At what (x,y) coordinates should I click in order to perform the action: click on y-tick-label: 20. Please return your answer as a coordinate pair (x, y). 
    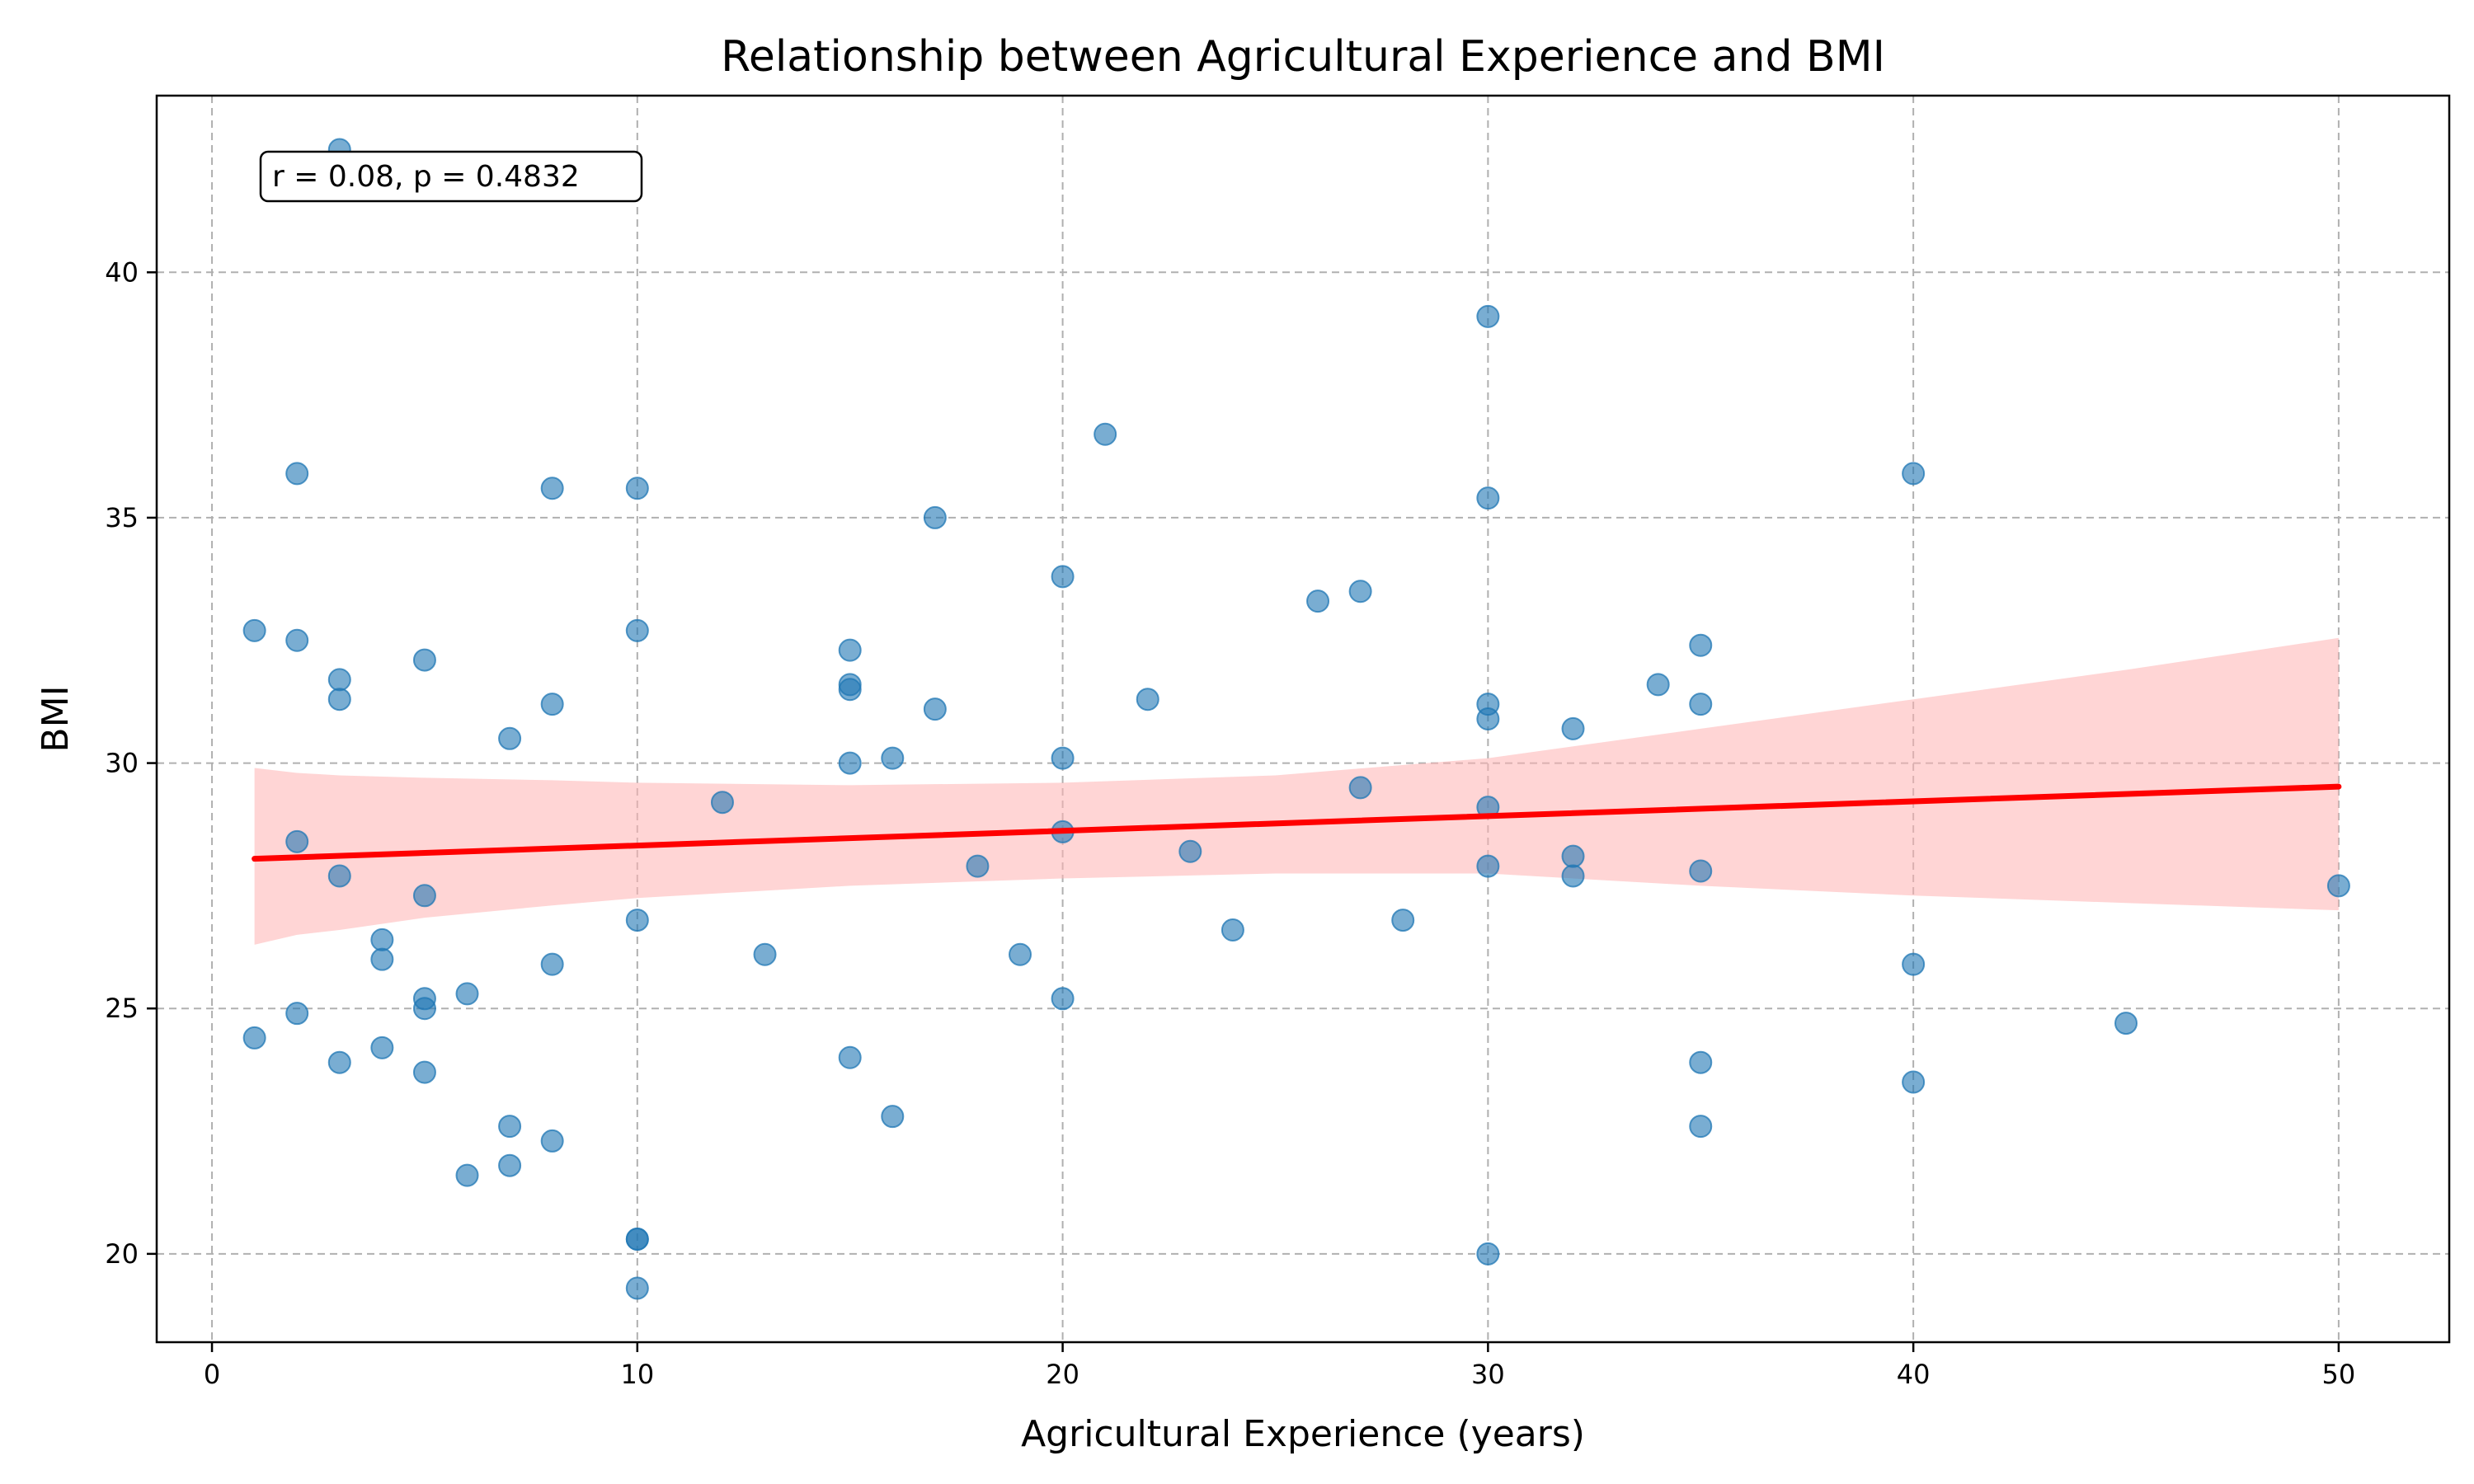
    Looking at the image, I should click on (122, 1254).